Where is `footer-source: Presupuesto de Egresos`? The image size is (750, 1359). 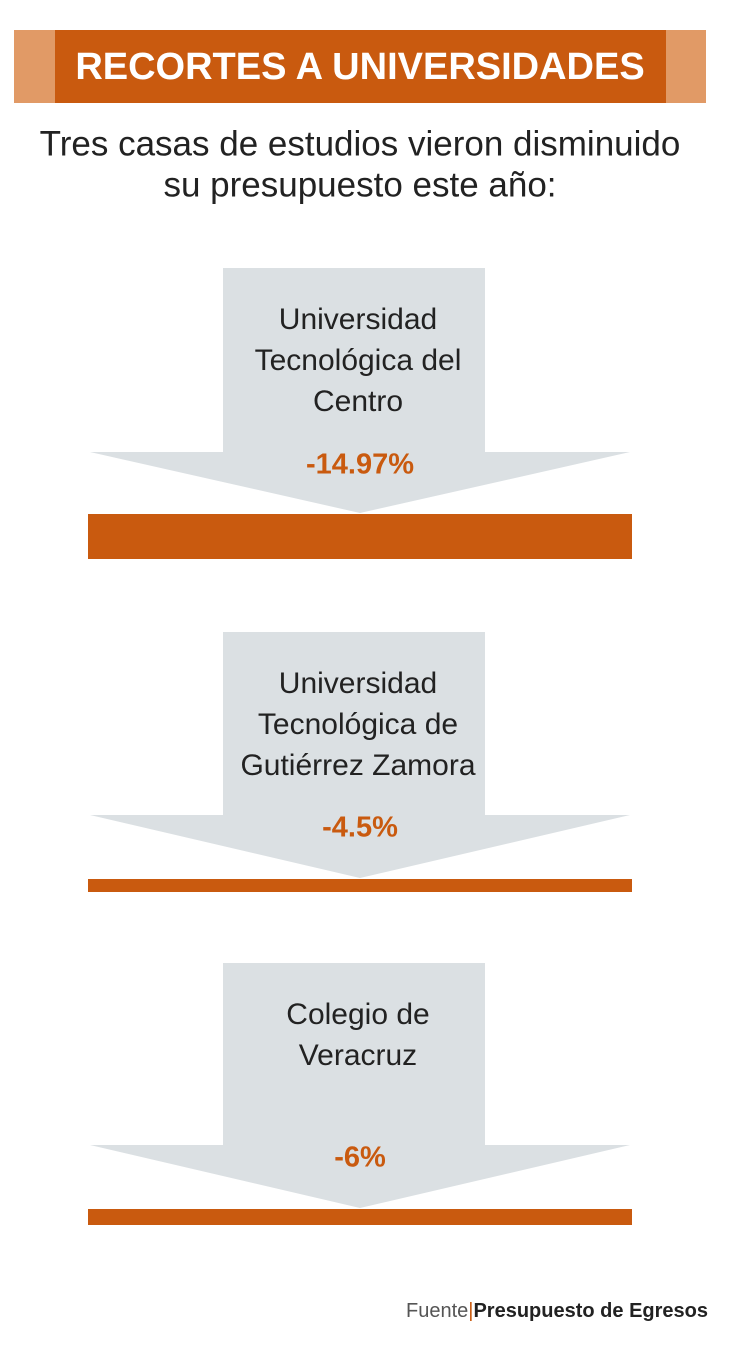
footer-source: Presupuesto de Egresos is located at coordinates (590, 1311).